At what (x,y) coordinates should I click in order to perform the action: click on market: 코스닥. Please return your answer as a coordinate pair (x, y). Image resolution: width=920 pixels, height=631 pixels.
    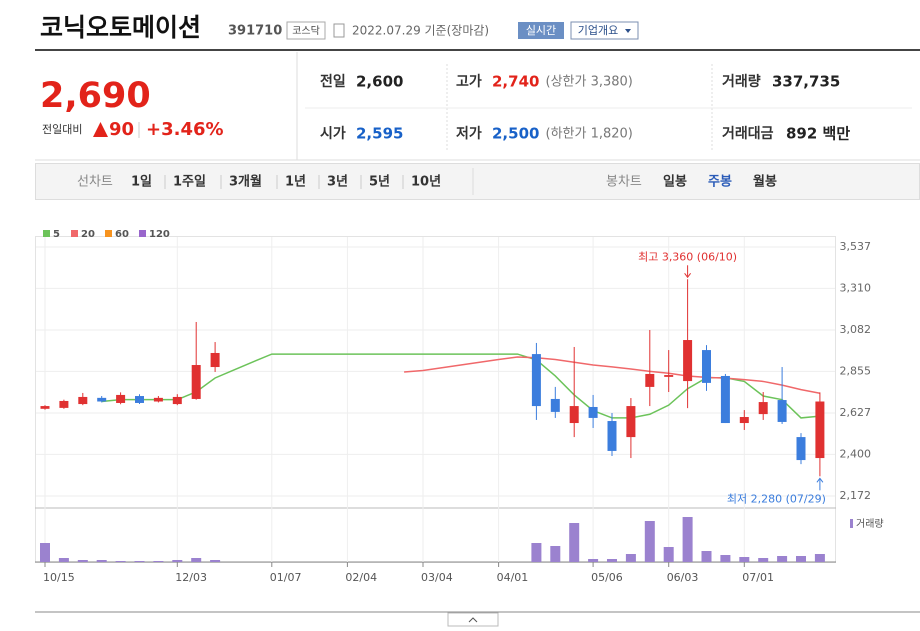
    Looking at the image, I should click on (306, 31).